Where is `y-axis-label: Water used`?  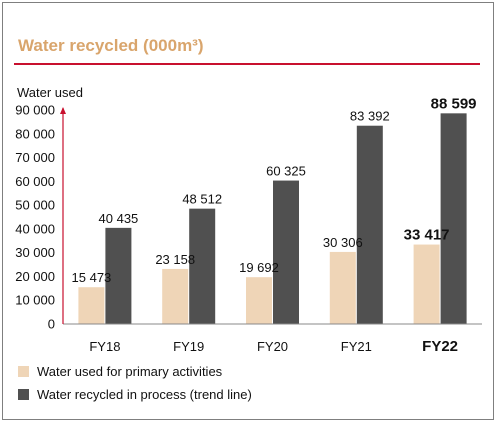
y-axis-label: Water used is located at coordinates (50, 92).